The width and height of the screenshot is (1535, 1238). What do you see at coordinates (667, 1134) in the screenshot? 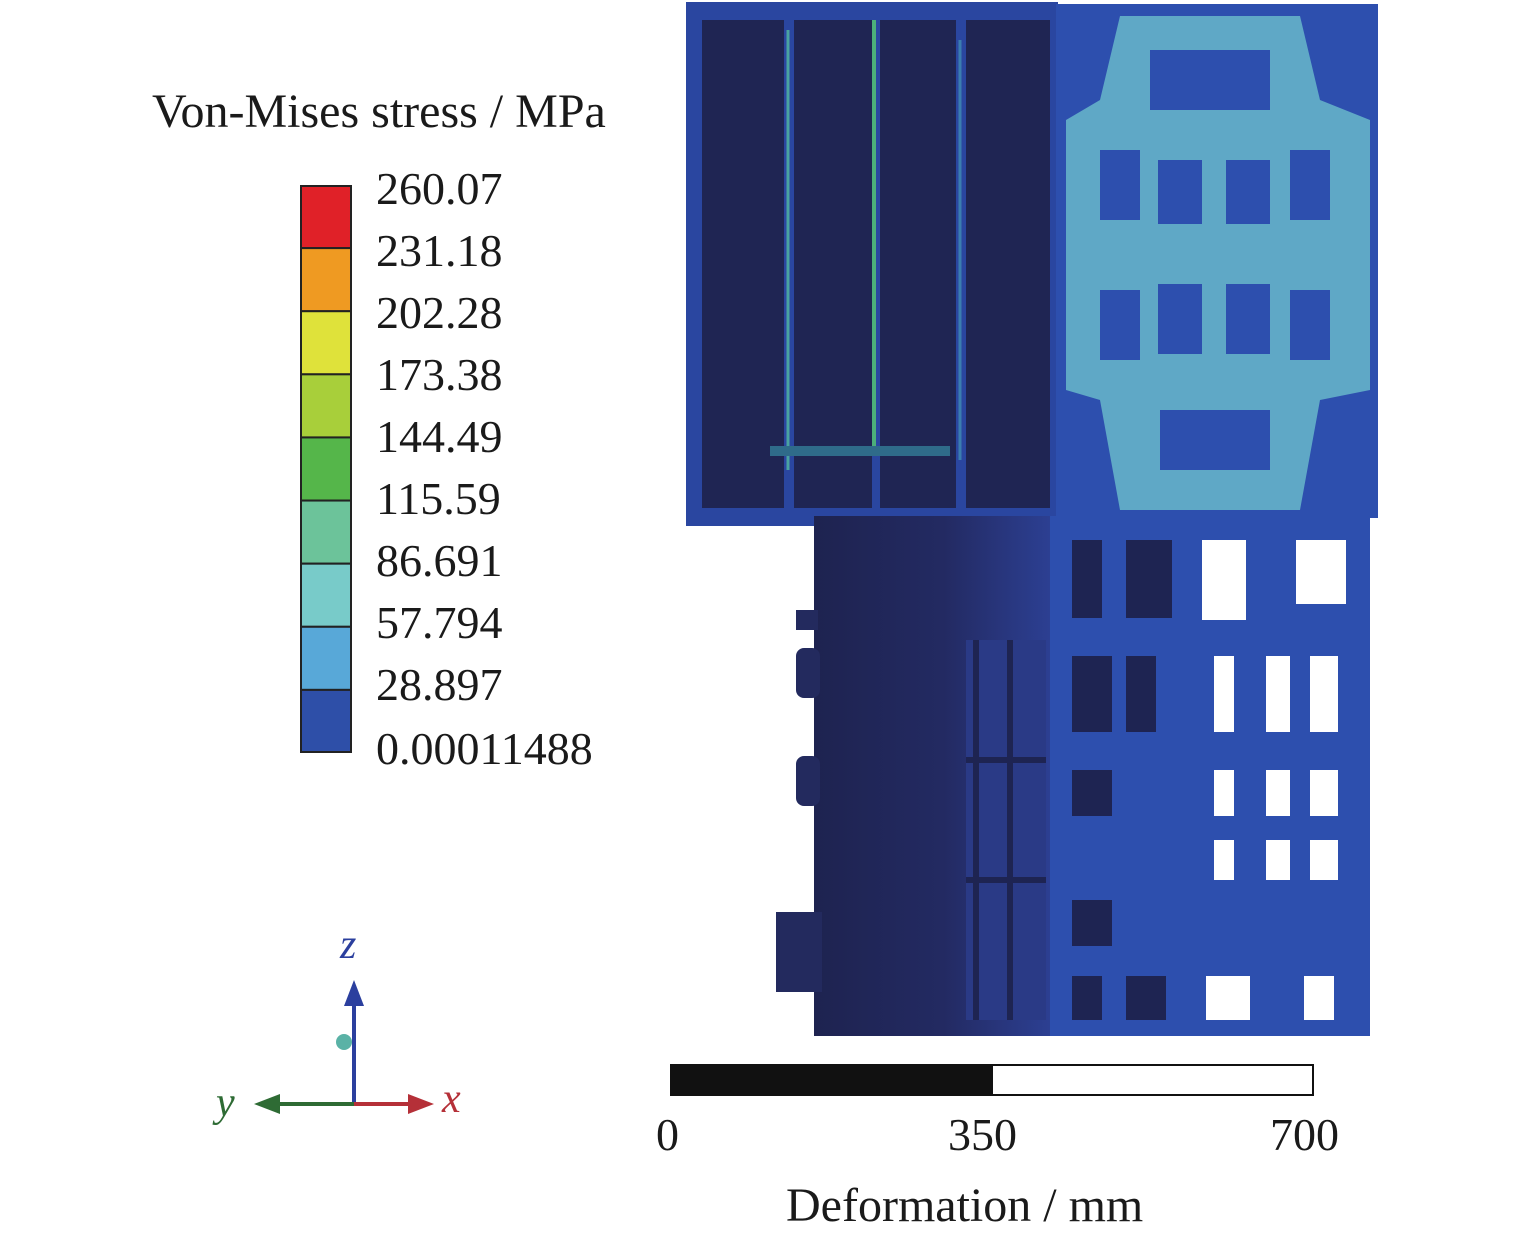
I see `scale-label-0: 0` at bounding box center [667, 1134].